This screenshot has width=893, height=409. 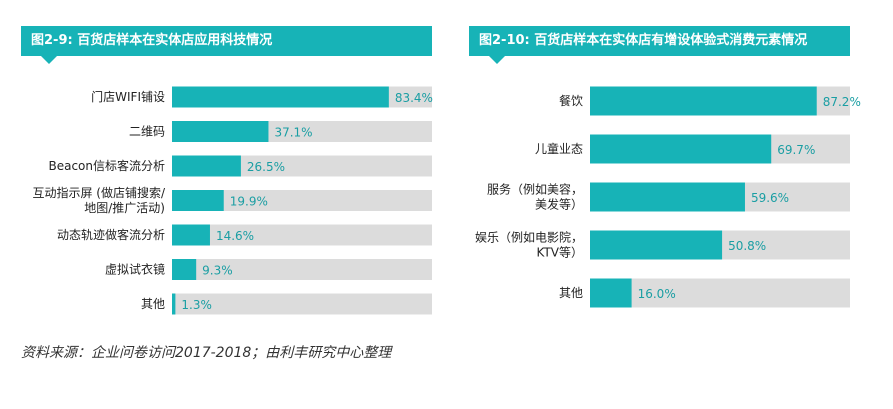 What do you see at coordinates (235, 236) in the screenshot?
I see `value-label: 14.6%` at bounding box center [235, 236].